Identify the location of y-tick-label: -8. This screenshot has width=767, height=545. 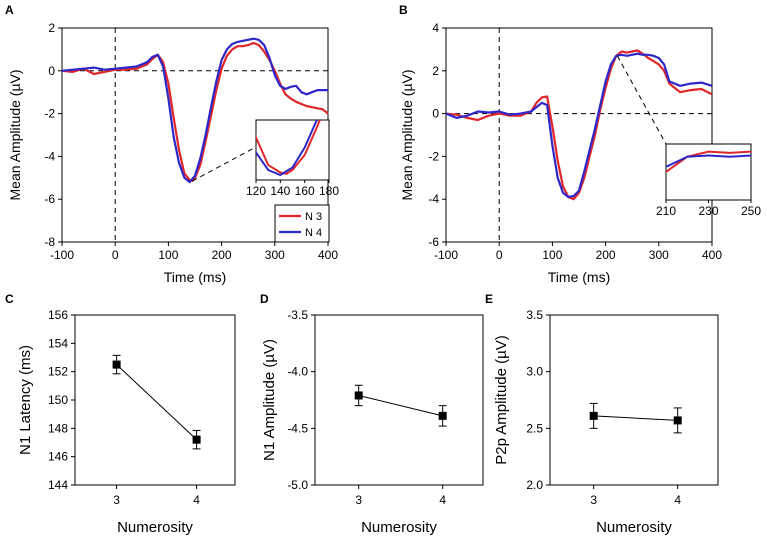
(49, 242).